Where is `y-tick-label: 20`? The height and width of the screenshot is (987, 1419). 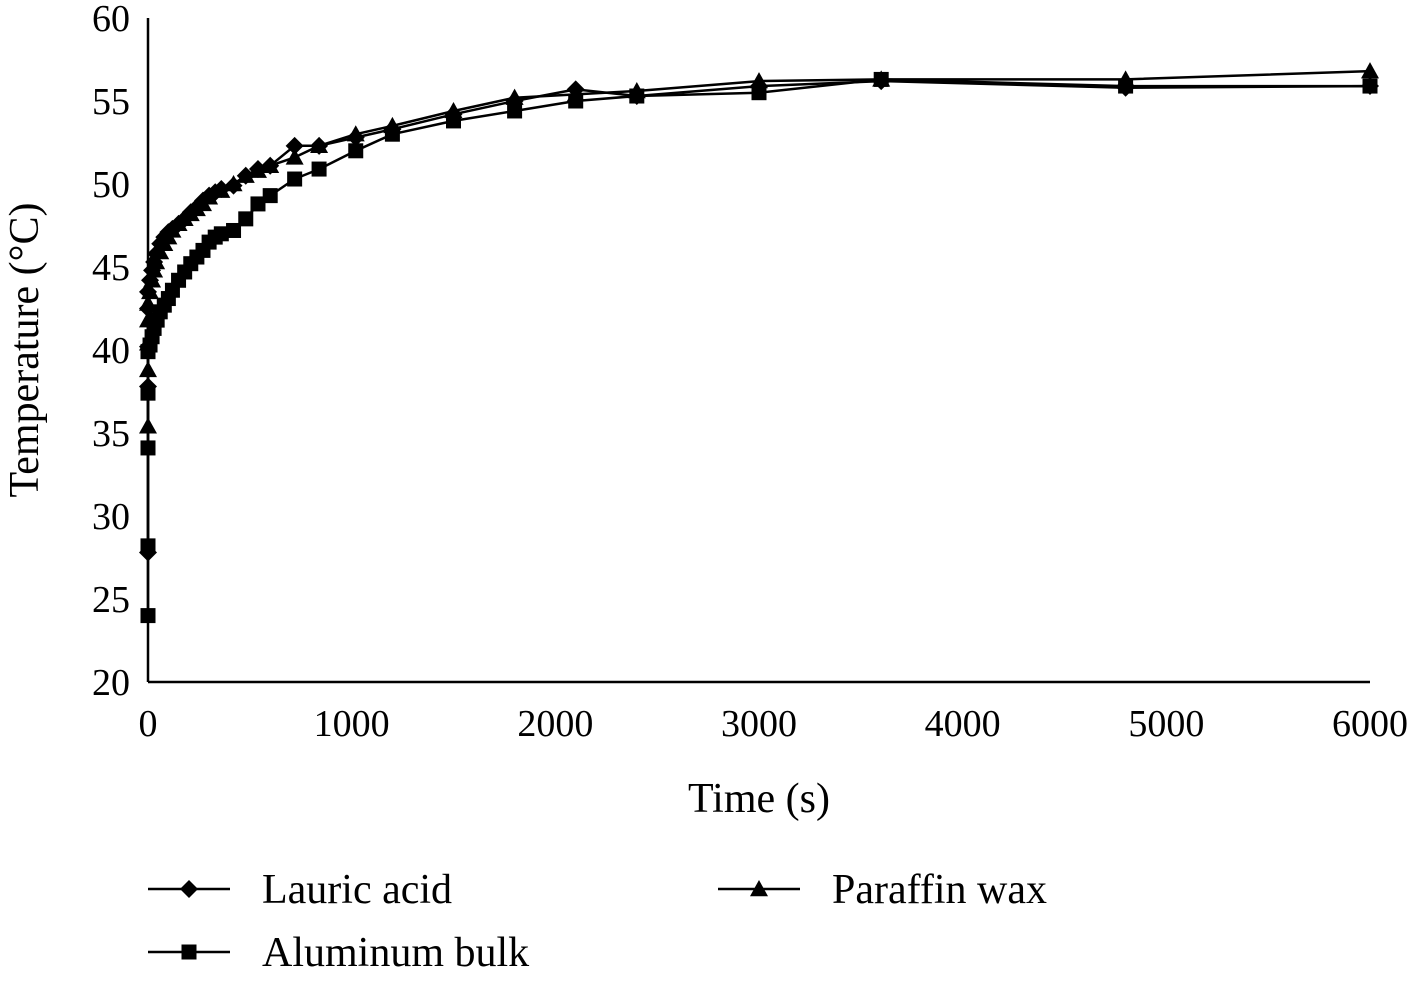 y-tick-label: 20 is located at coordinates (111, 683).